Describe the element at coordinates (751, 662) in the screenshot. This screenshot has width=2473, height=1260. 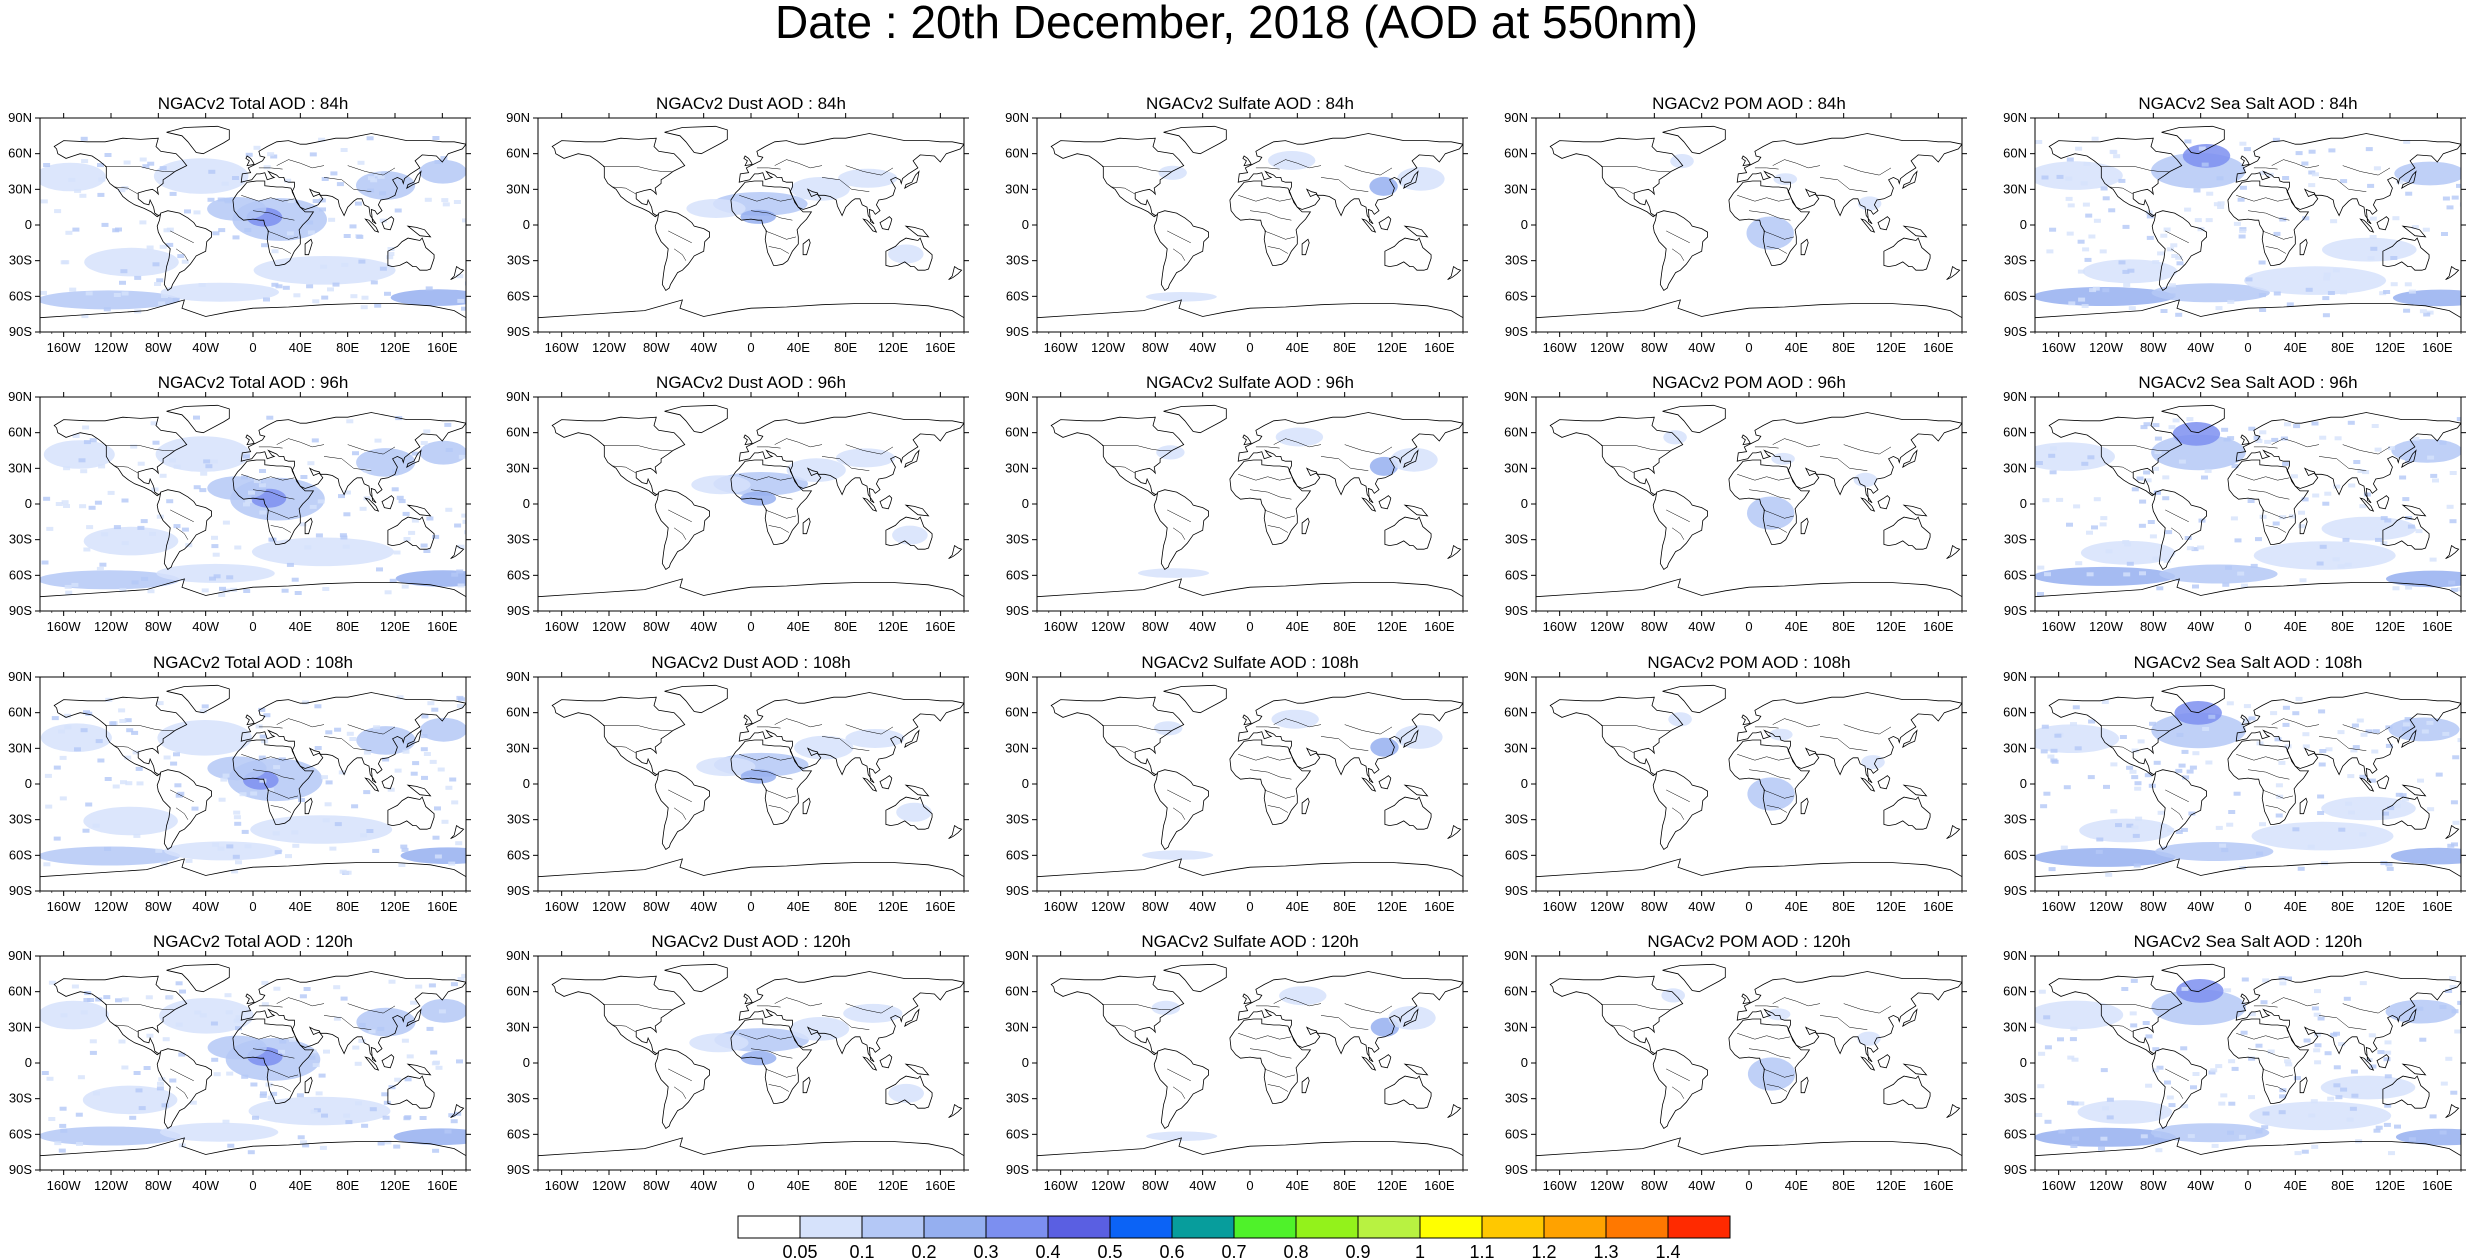
I see `panel-title: NGACv2 Dust AOD : 108h` at that location.